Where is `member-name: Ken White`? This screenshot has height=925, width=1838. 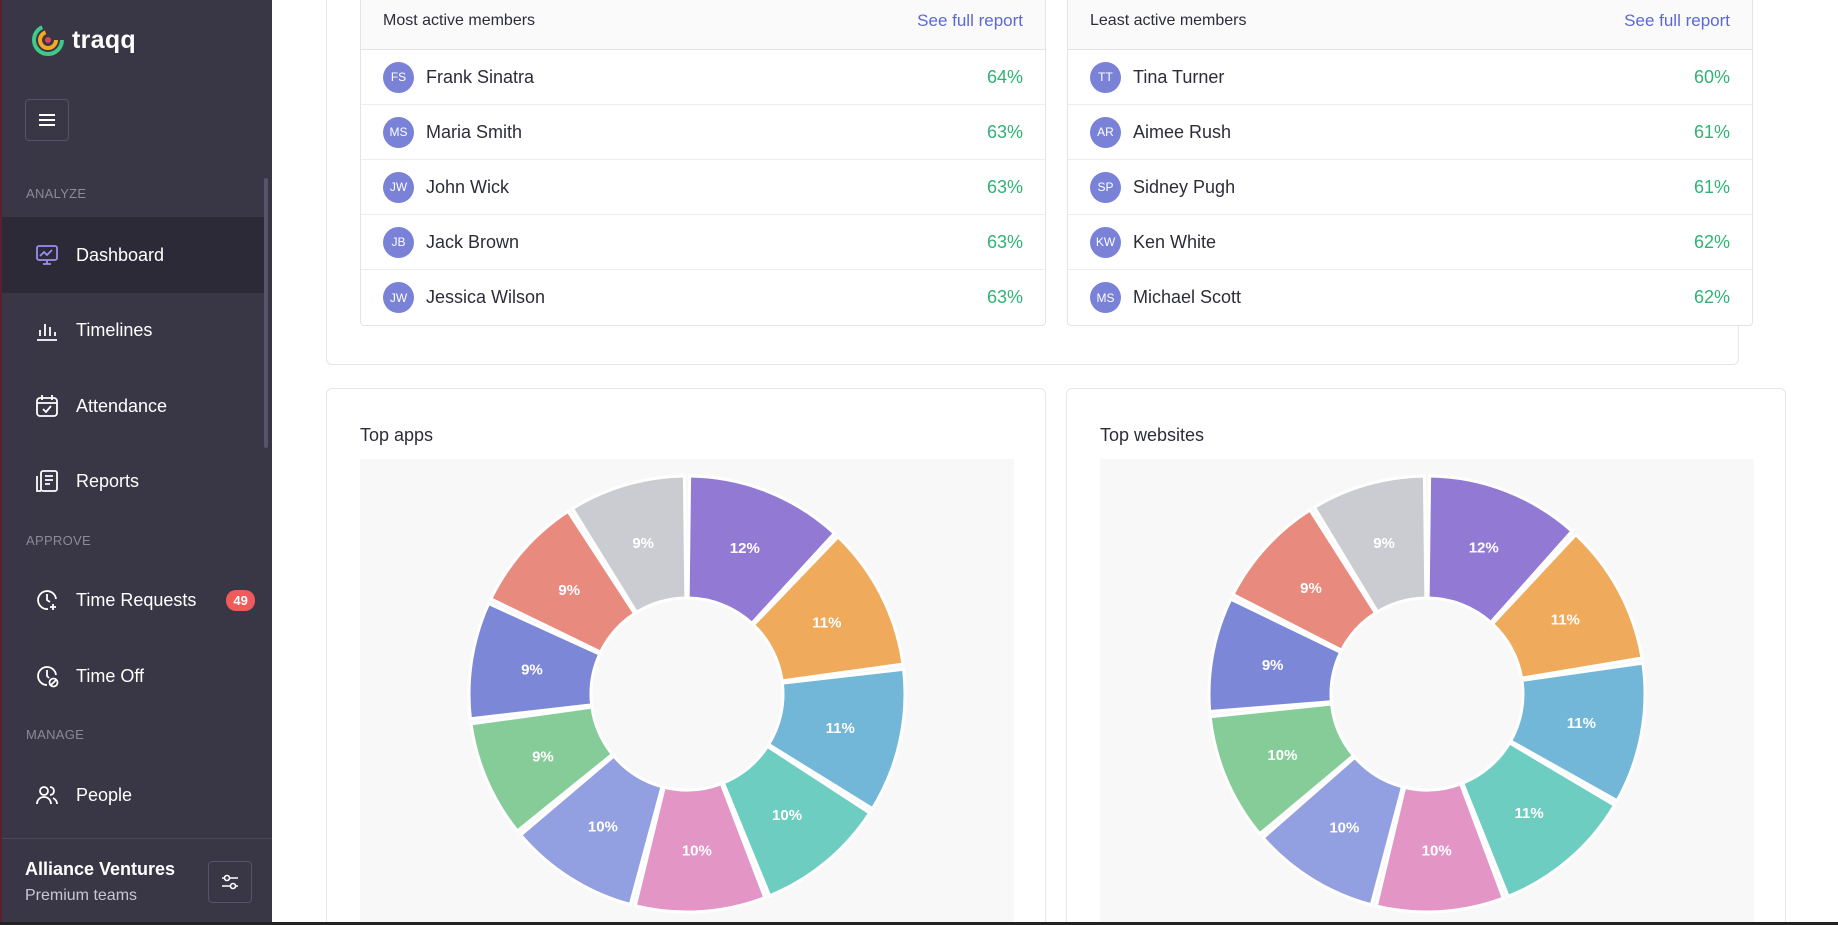 member-name: Ken White is located at coordinates (1175, 241).